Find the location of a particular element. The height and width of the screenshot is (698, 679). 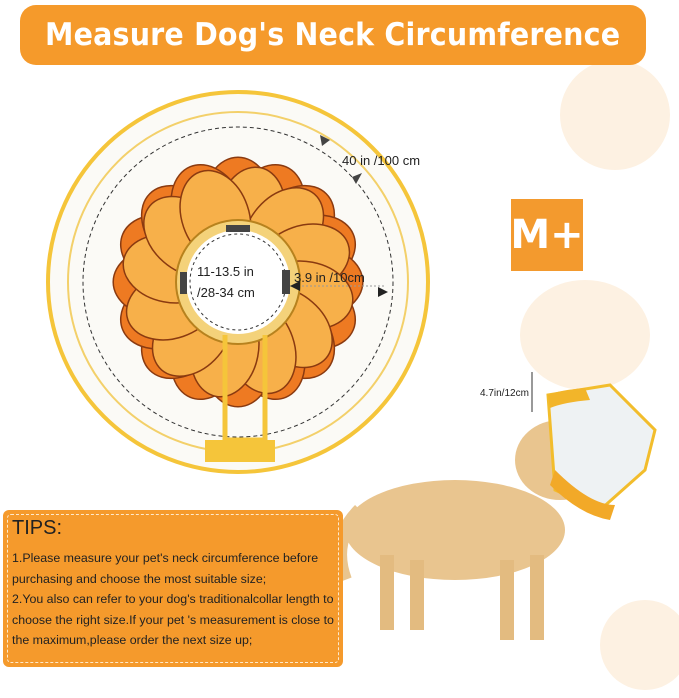

outer-circumference-label: 40 in /100 cm is located at coordinates (381, 160).